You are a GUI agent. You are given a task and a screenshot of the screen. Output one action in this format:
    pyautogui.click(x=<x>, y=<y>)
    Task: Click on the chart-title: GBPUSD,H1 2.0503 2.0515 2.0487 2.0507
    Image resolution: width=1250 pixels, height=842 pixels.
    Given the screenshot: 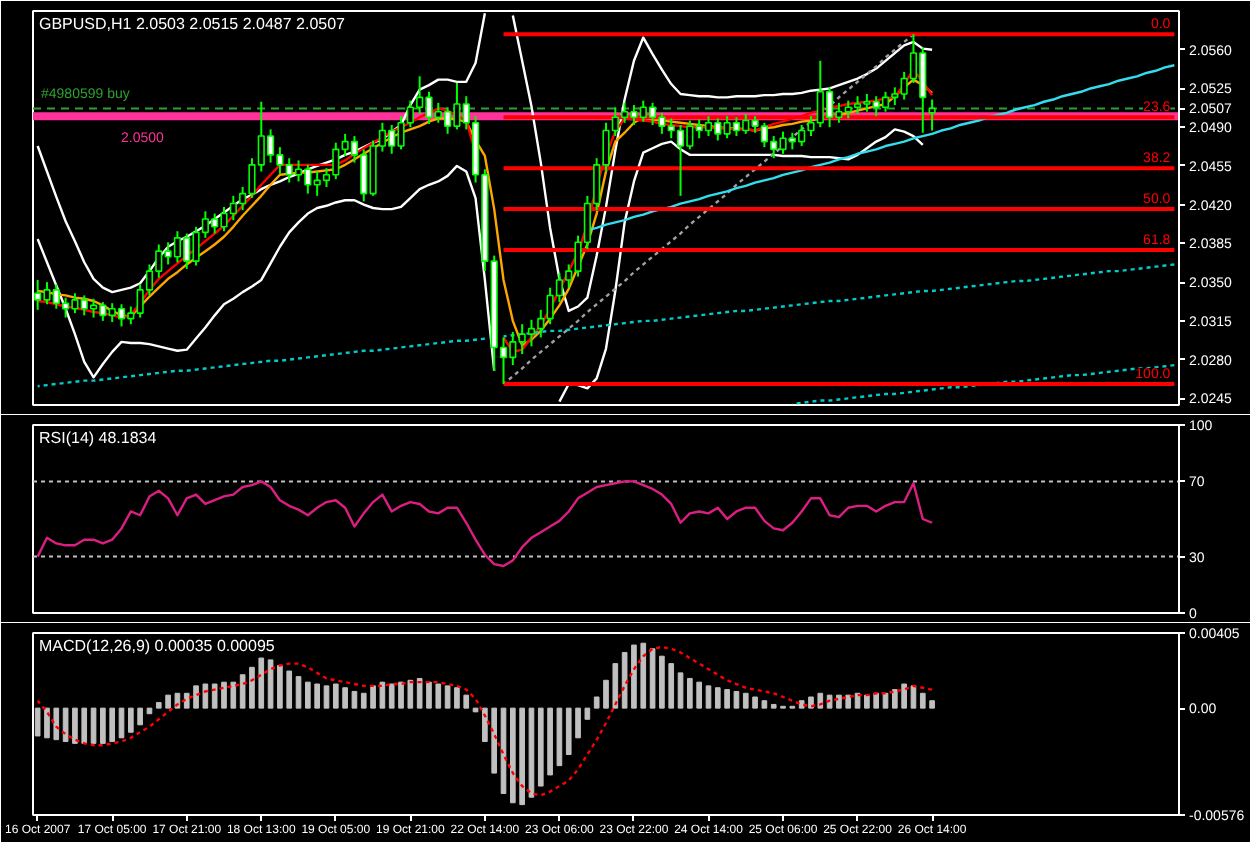 What is the action you would take?
    pyautogui.click(x=193, y=24)
    